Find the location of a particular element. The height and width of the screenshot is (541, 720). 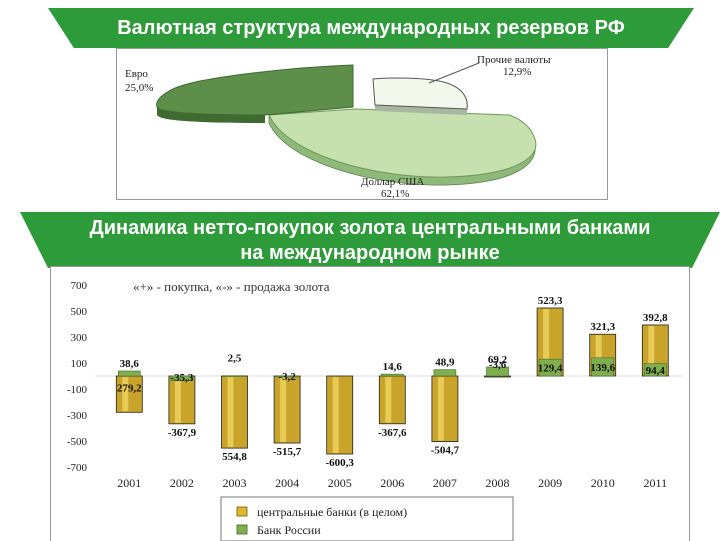

bar-label-central-banks: 554,8 is located at coordinates (234, 457).